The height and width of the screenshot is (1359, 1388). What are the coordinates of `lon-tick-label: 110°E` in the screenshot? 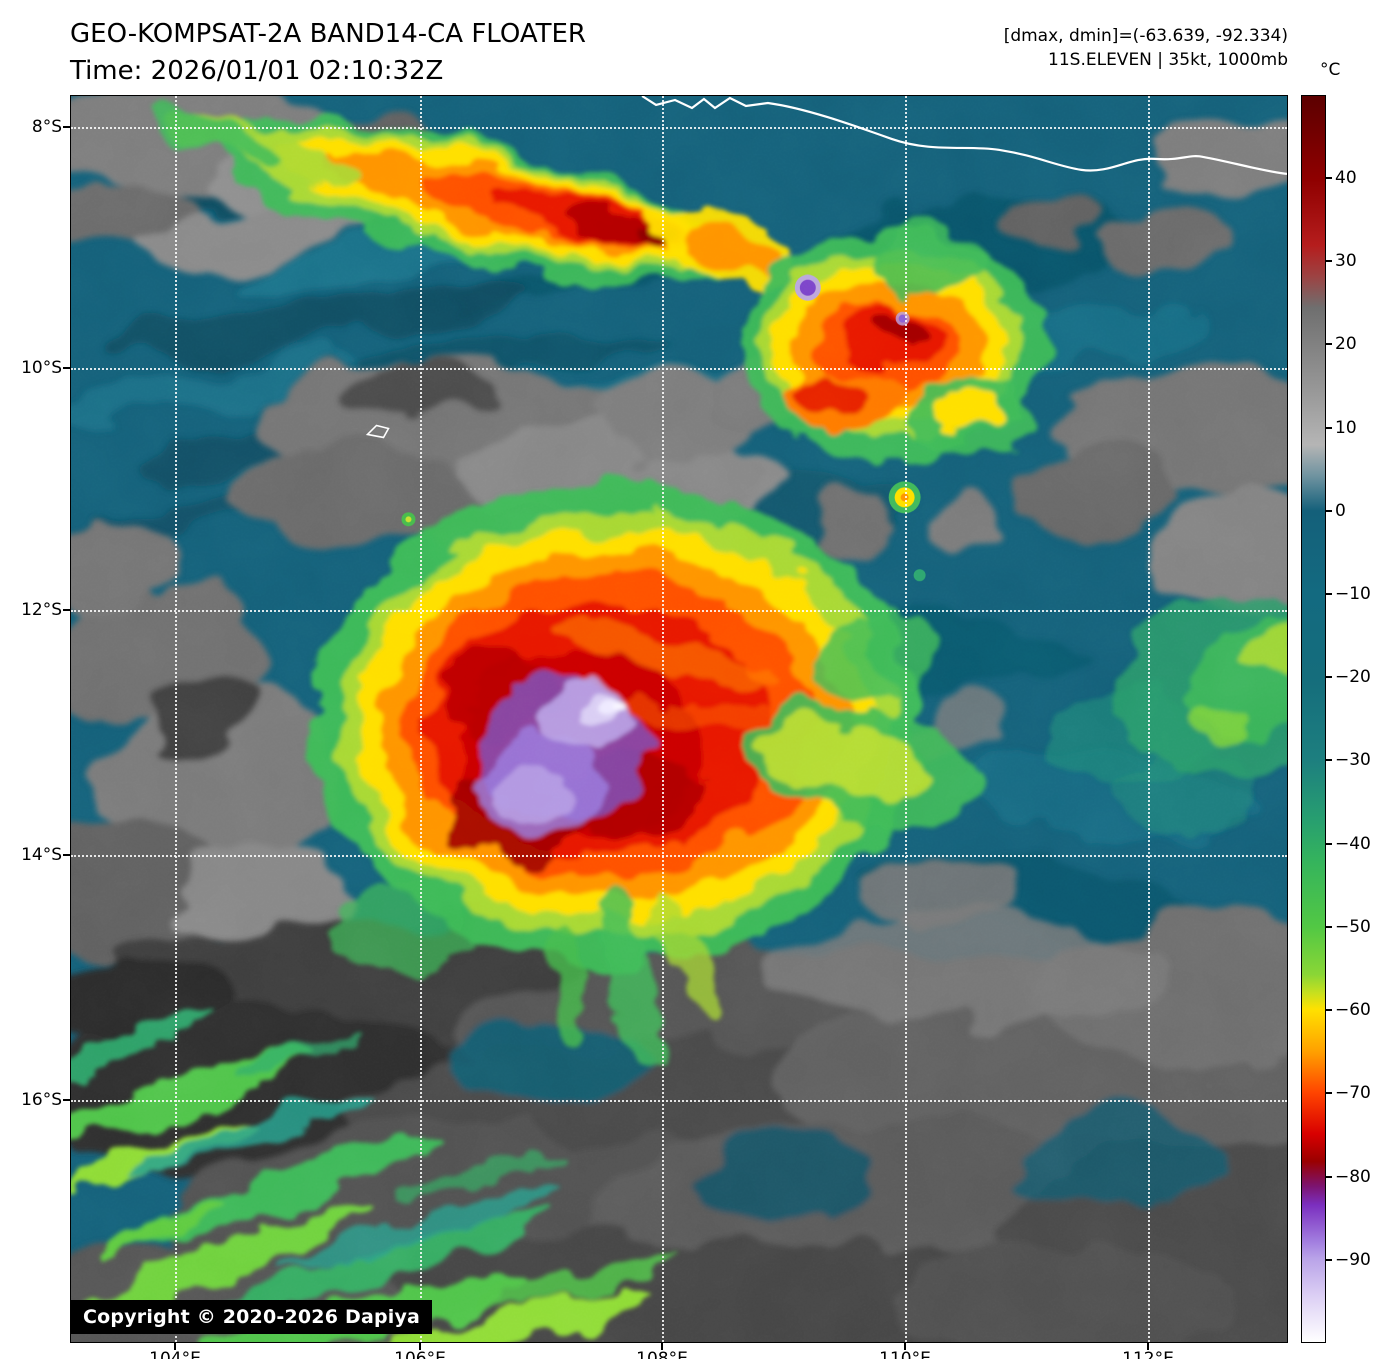 It's located at (905, 1354).